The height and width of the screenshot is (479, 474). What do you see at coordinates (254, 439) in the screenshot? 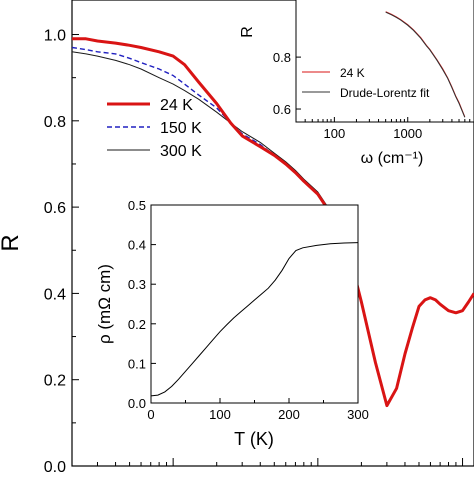
I see `inset-bottom-x-axis-label: T (K)` at bounding box center [254, 439].